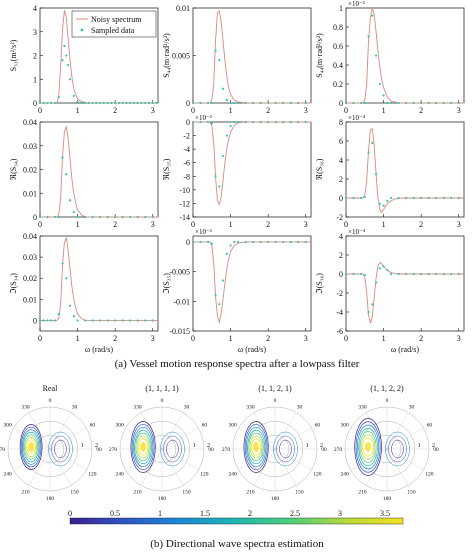  I want to click on polar-angle-label: 150, so click(299, 492).